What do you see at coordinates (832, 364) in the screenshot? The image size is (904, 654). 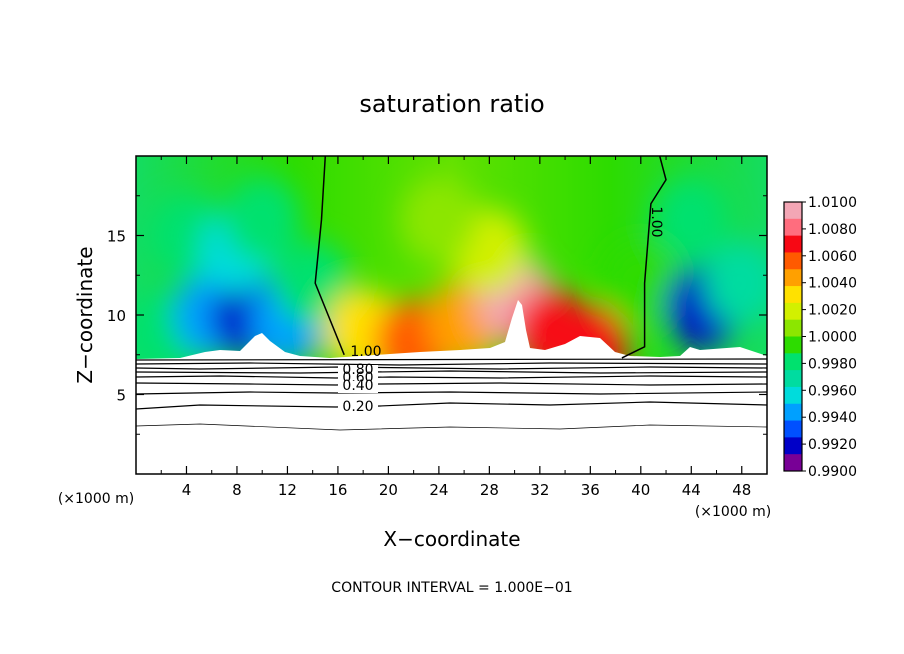 I see `colorbar-label: 0.9980` at bounding box center [832, 364].